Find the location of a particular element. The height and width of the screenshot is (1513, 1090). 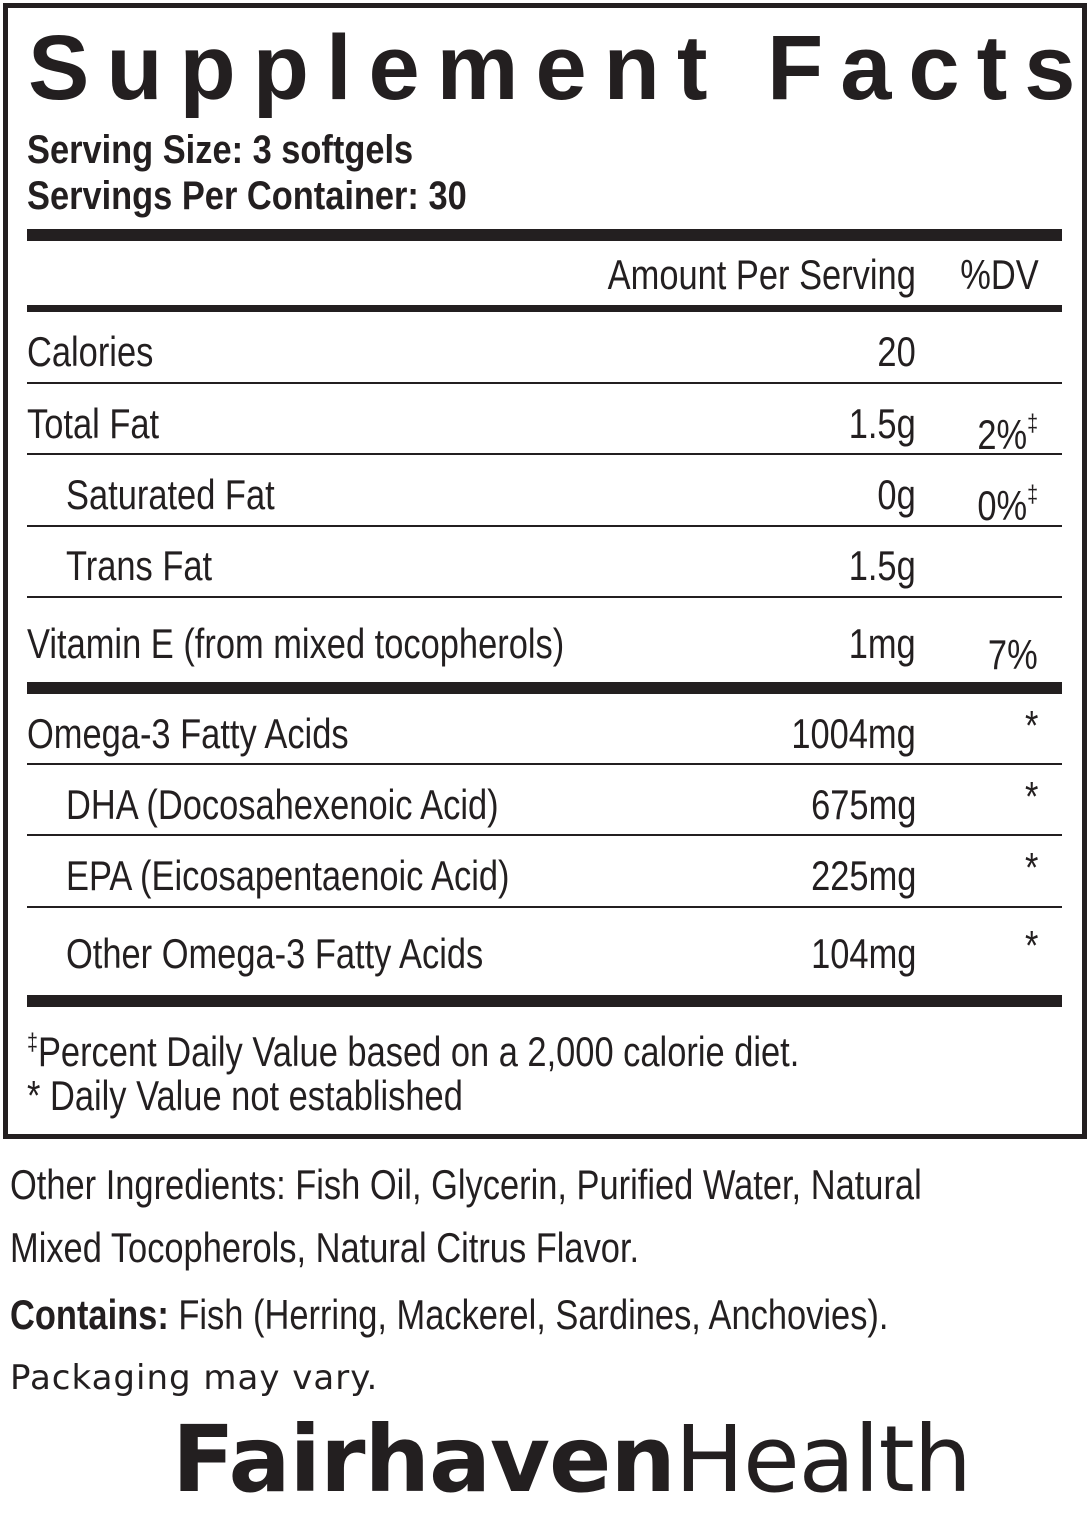

brand-logo: FairhavenHealth is located at coordinates (572, 1460).